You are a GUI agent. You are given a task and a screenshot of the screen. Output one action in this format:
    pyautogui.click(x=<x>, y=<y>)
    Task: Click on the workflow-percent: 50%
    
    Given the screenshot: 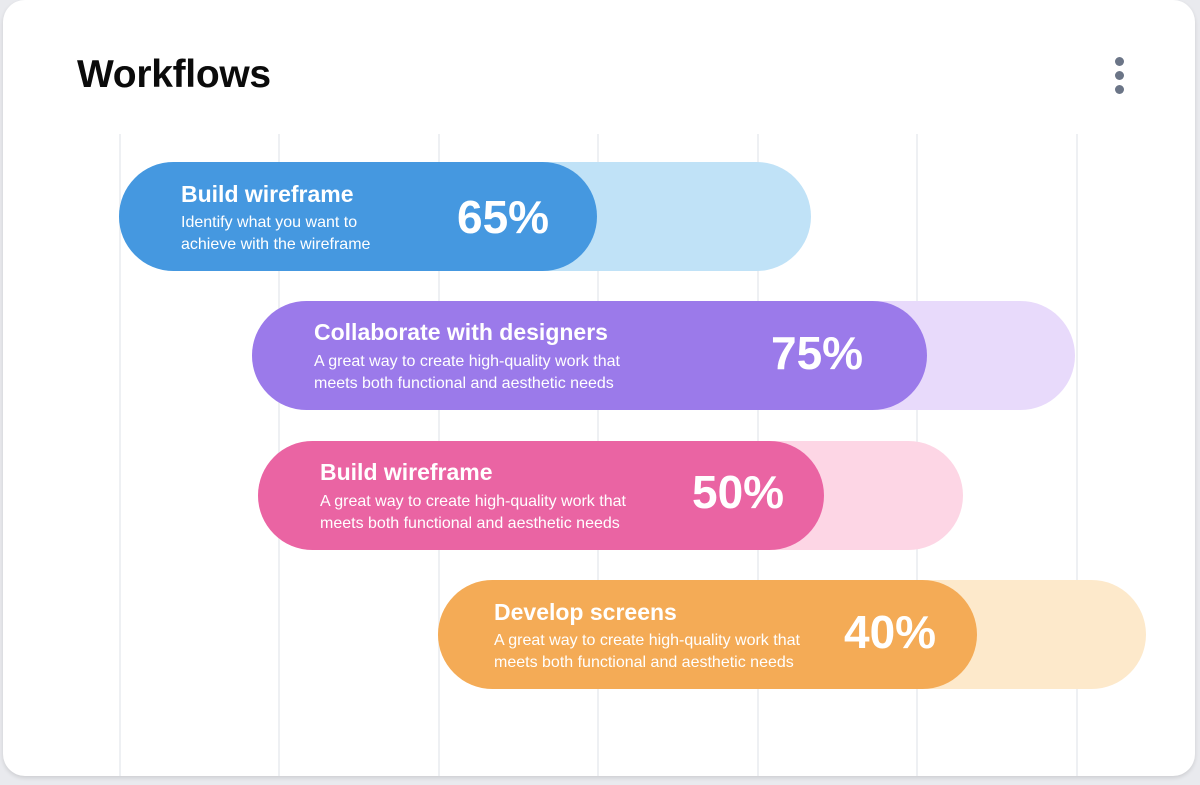 What is the action you would take?
    pyautogui.click(x=738, y=492)
    